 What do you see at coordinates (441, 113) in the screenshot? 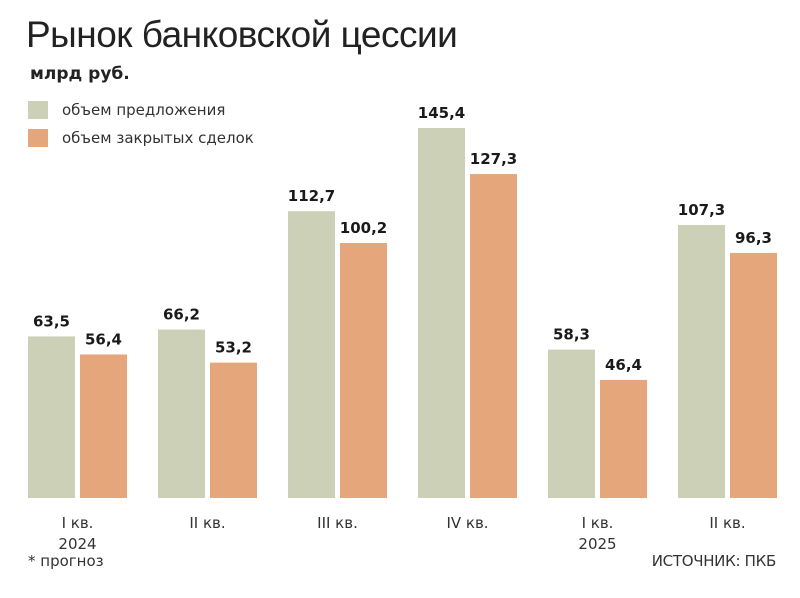
I see `data-label-offer-3: 145,4` at bounding box center [441, 113].